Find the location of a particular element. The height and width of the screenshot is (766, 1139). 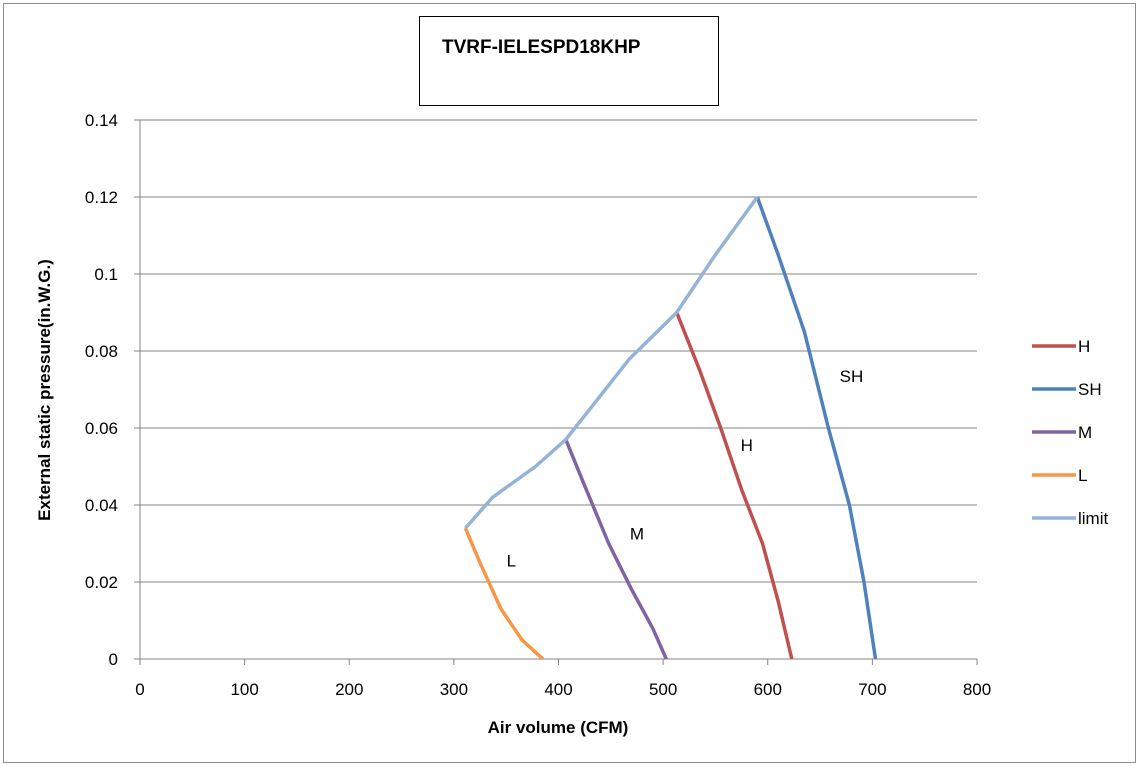

series-line-limit is located at coordinates (611, 362).